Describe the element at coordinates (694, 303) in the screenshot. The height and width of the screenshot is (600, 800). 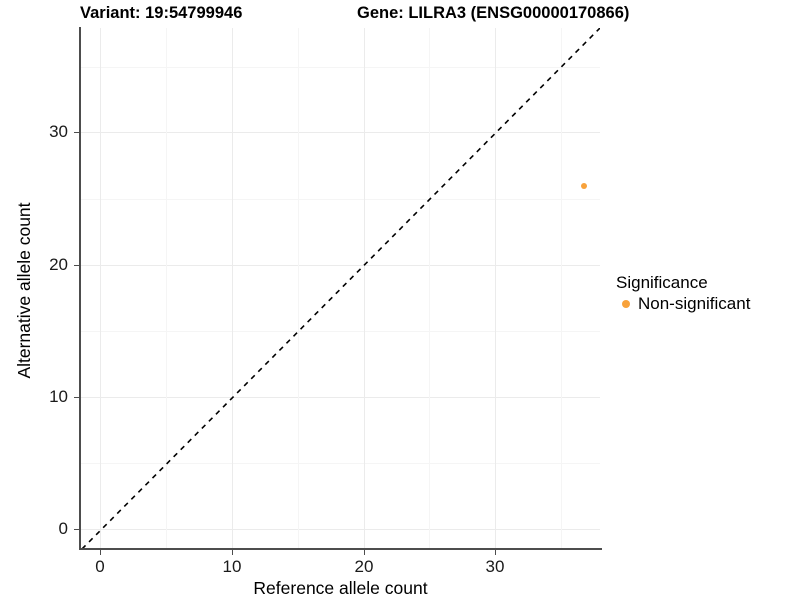
I see `legend-item-label: Non-significant` at that location.